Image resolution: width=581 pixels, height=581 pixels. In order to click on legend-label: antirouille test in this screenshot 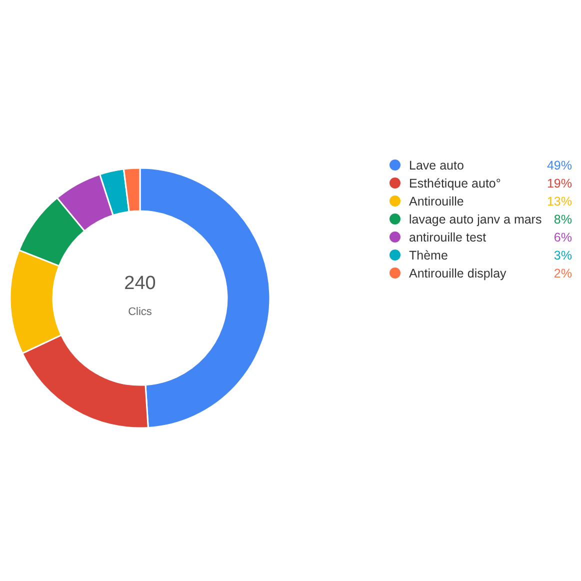, I will do `click(448, 237)`.